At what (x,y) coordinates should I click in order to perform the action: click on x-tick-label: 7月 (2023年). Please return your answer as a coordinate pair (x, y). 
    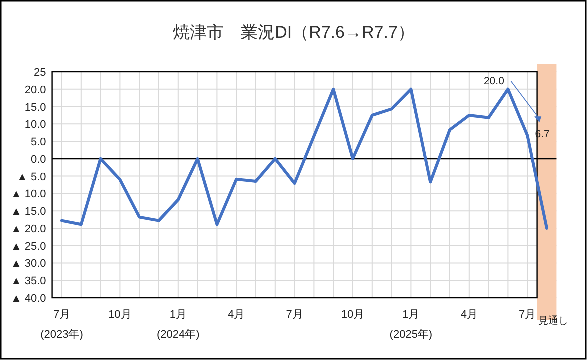
    Looking at the image, I should click on (62, 325).